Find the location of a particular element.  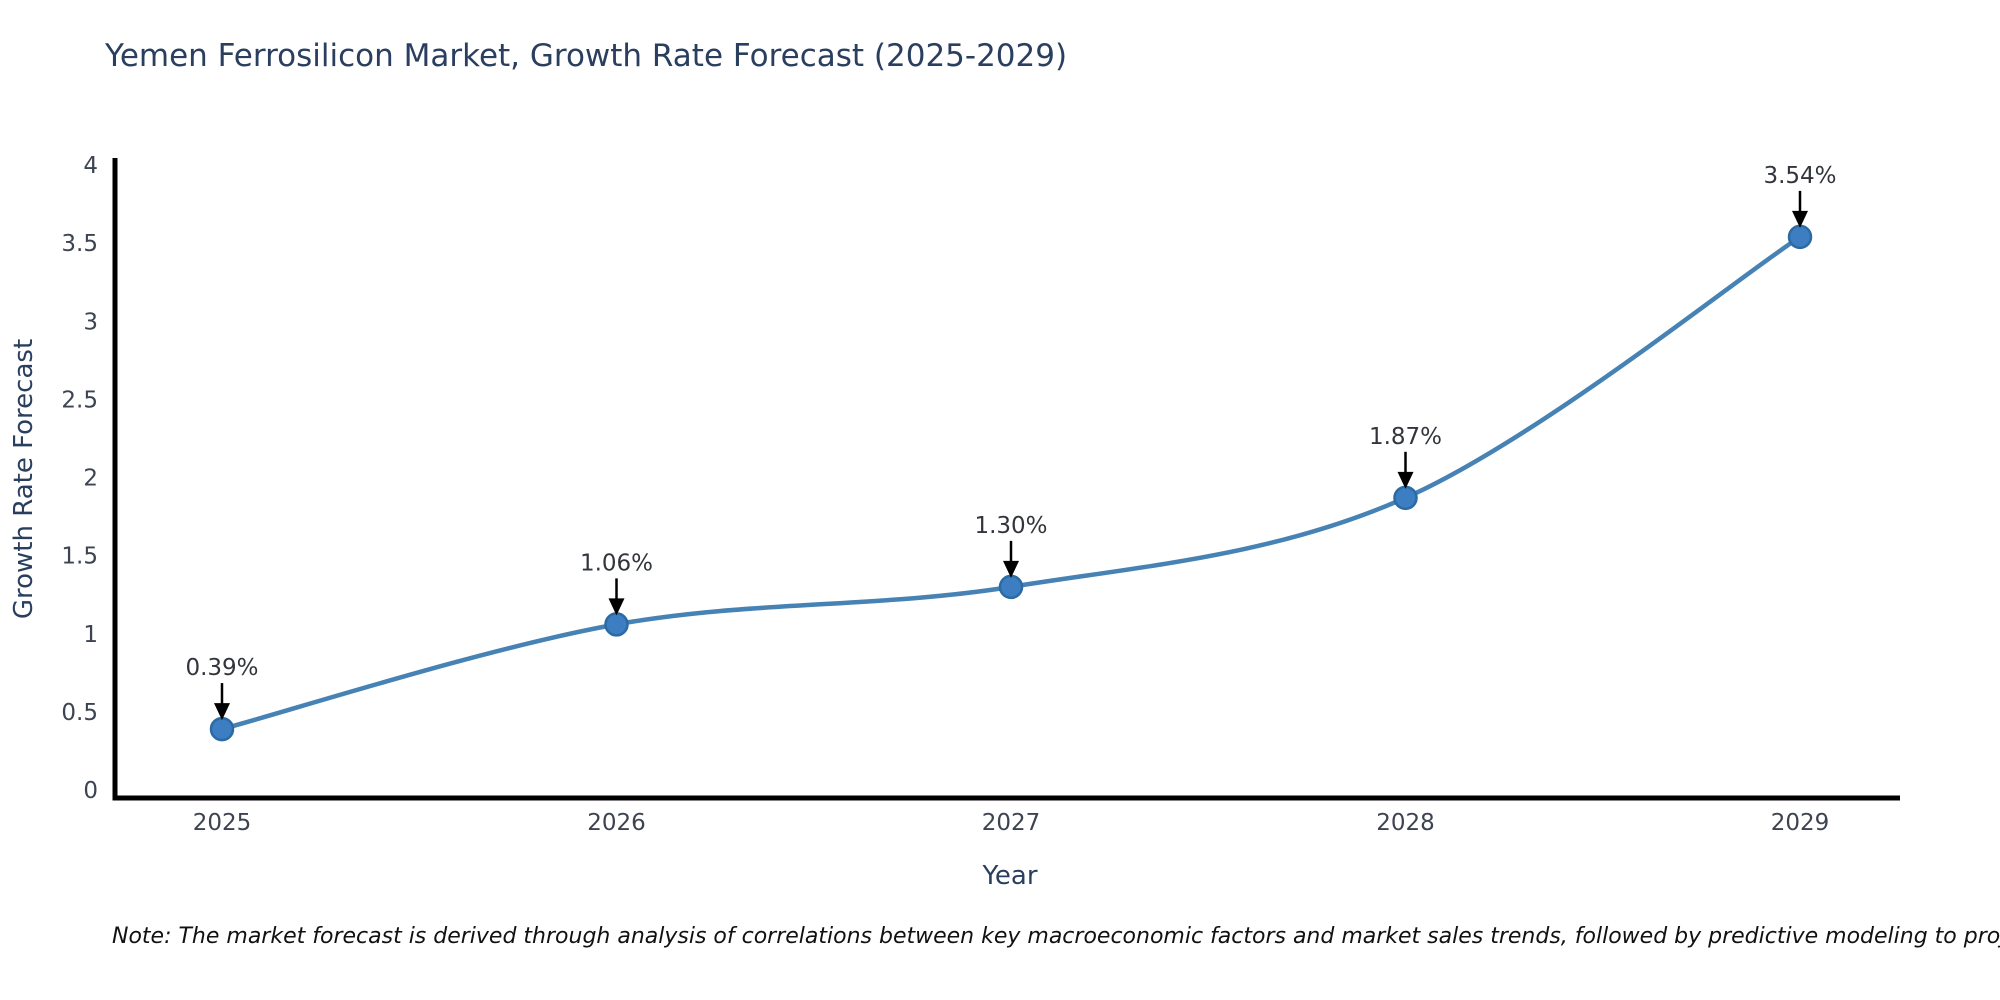

x-tick-label: 2027 is located at coordinates (1011, 823).